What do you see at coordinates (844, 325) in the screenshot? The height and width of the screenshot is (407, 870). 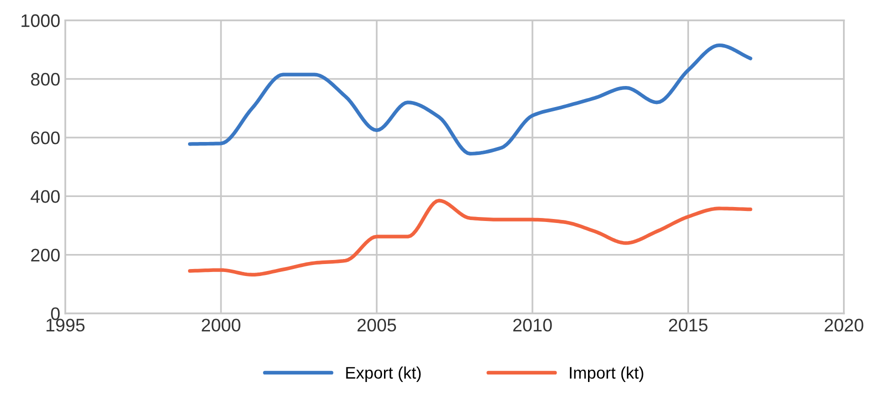 I see `x-tick-label: 2020` at bounding box center [844, 325].